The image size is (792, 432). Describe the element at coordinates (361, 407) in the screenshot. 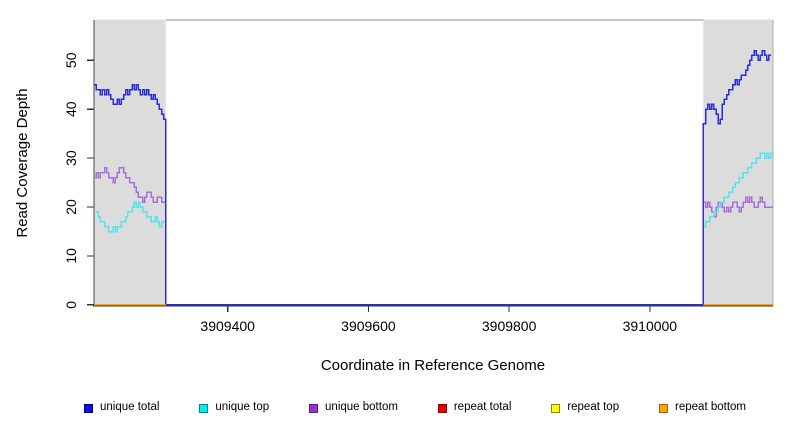

I see `legend-label-unique-bottom: unique bottom` at that location.